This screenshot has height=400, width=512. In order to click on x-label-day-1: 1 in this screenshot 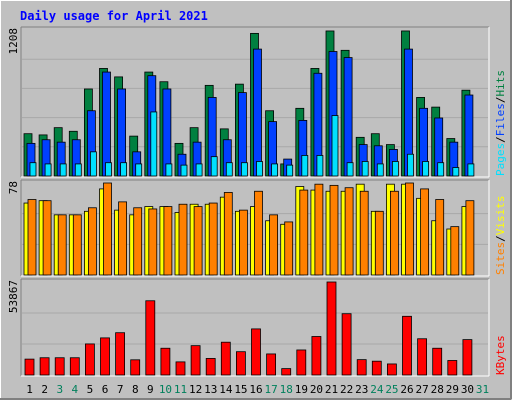, I will do `click(29, 389)`.